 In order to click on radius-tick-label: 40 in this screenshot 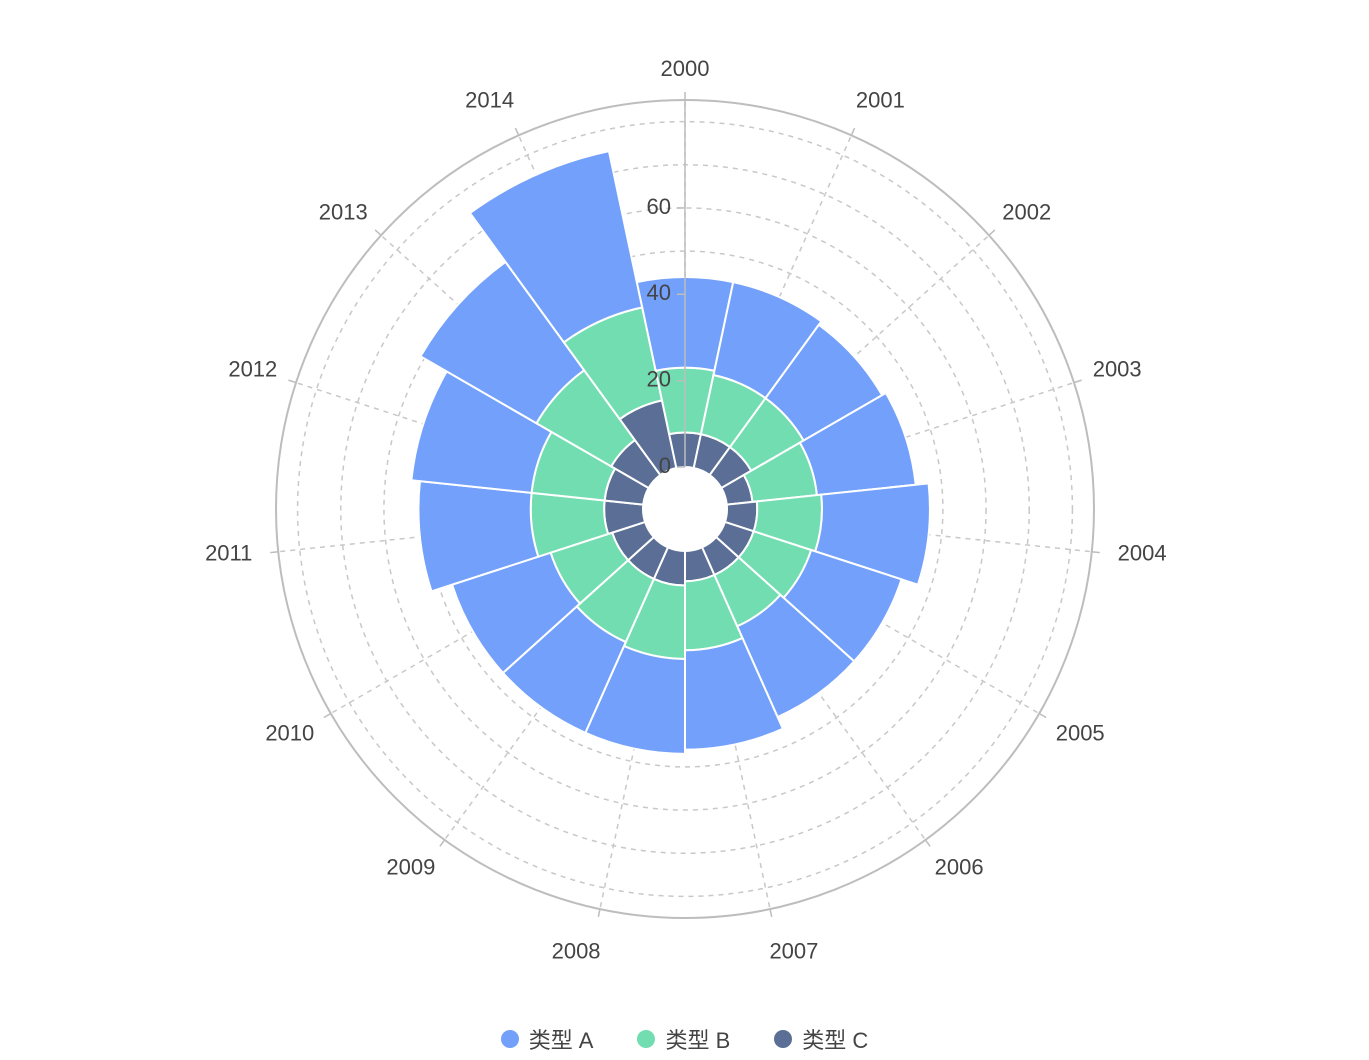, I will do `click(659, 292)`.